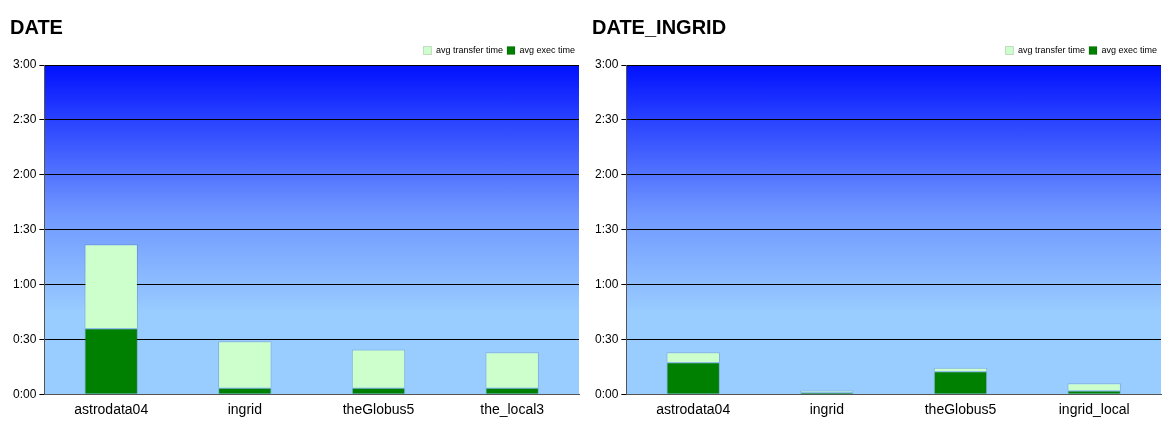  What do you see at coordinates (659, 26) in the screenshot?
I see `chart-title: DATE_INGRID` at bounding box center [659, 26].